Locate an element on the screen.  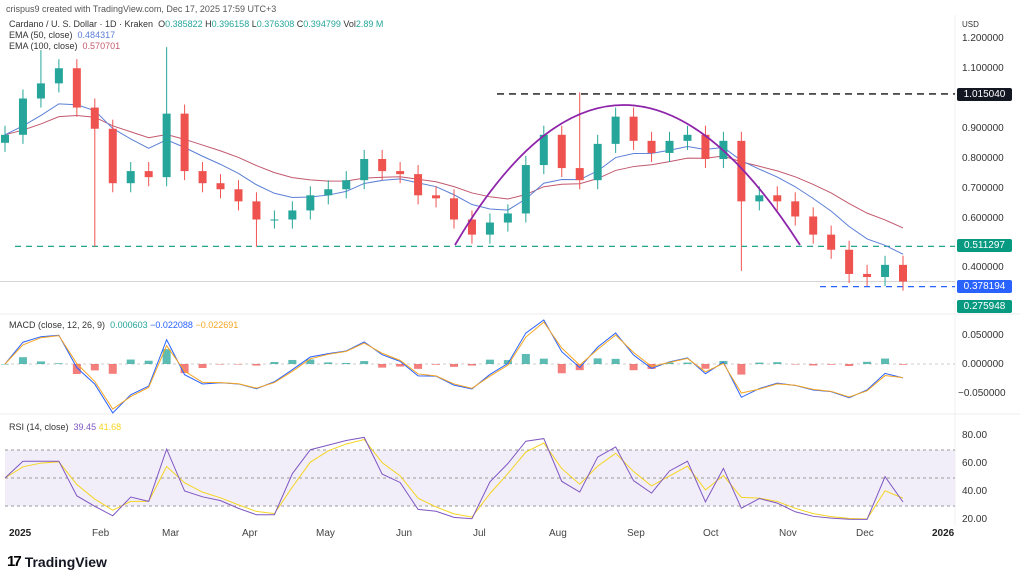
x-label: Sep is located at coordinates (636, 533).